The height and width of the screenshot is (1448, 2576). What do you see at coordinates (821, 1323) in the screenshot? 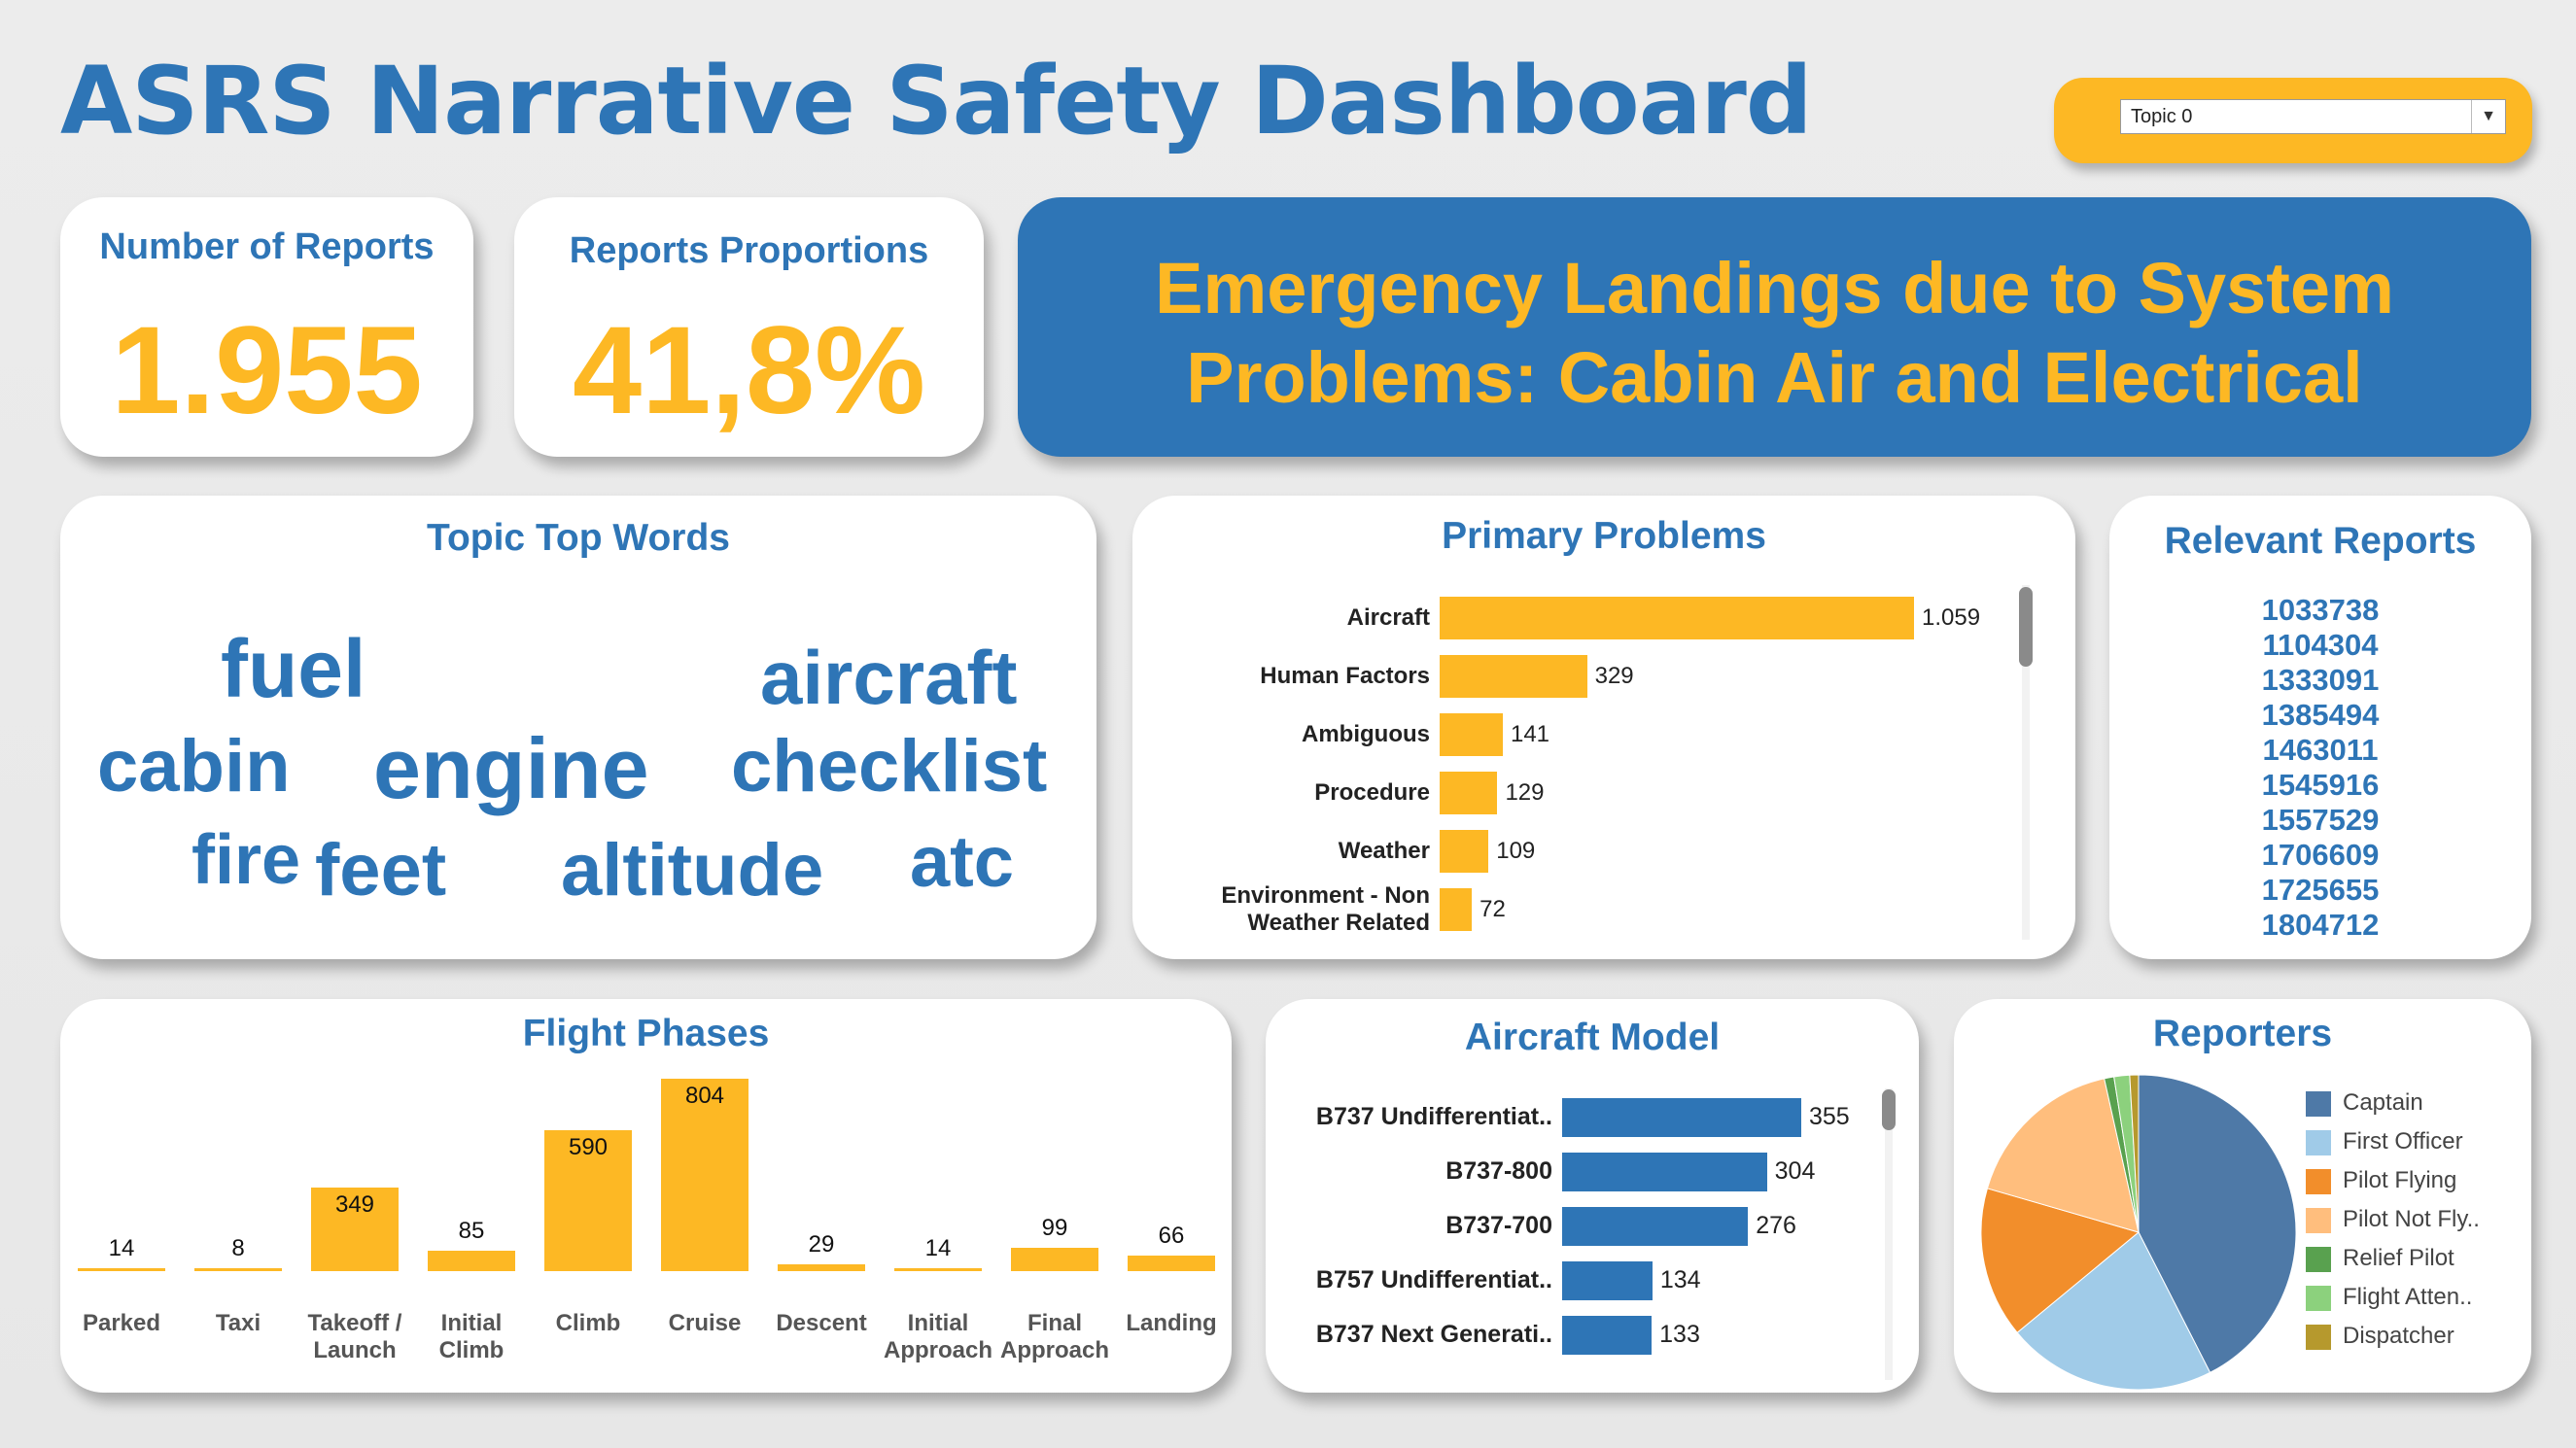
I see `flight-phase-label-line: Descent` at bounding box center [821, 1323].